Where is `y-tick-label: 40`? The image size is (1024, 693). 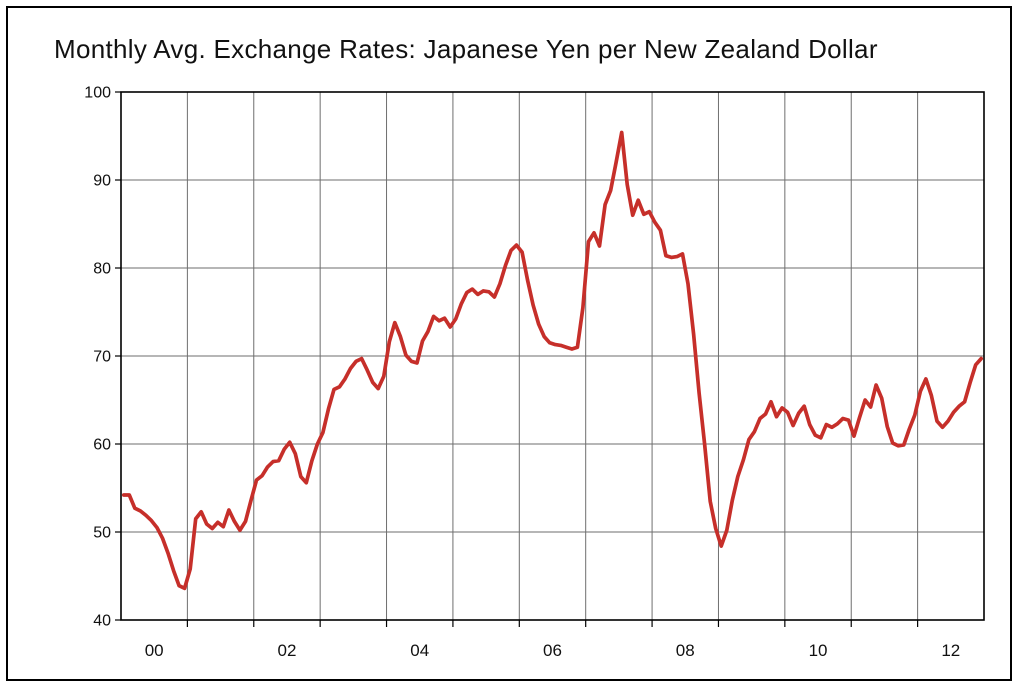
y-tick-label: 40 is located at coordinates (102, 621).